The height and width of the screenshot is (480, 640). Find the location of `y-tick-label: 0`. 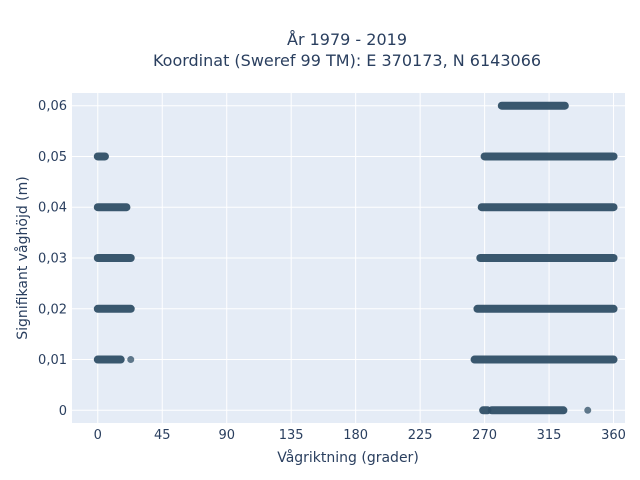

y-tick-label: 0 is located at coordinates (63, 411).